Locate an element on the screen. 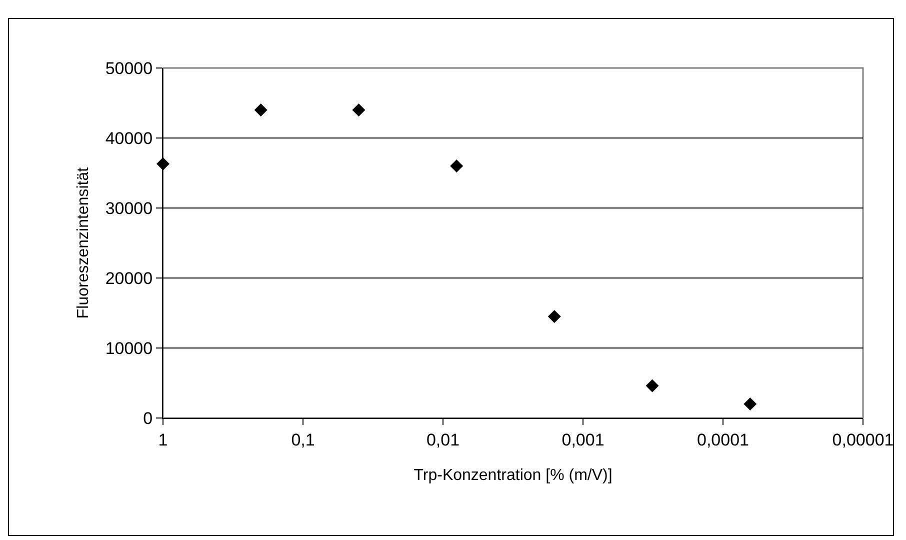 The width and height of the screenshot is (906, 540). x-tick-label: 0,00001 is located at coordinates (863, 440).